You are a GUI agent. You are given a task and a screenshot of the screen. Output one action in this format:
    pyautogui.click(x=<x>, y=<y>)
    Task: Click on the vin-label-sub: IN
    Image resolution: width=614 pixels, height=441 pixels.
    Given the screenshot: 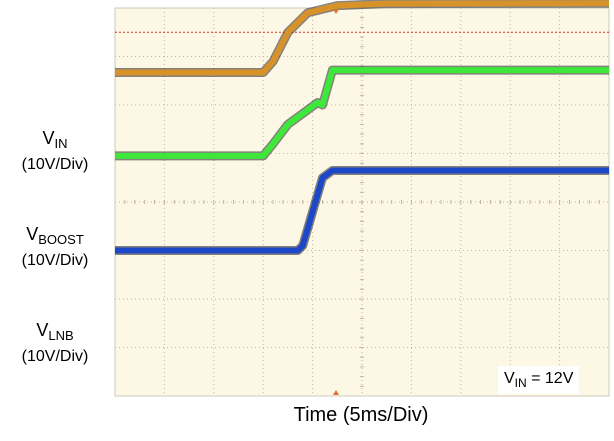 What is the action you would take?
    pyautogui.click(x=61, y=143)
    